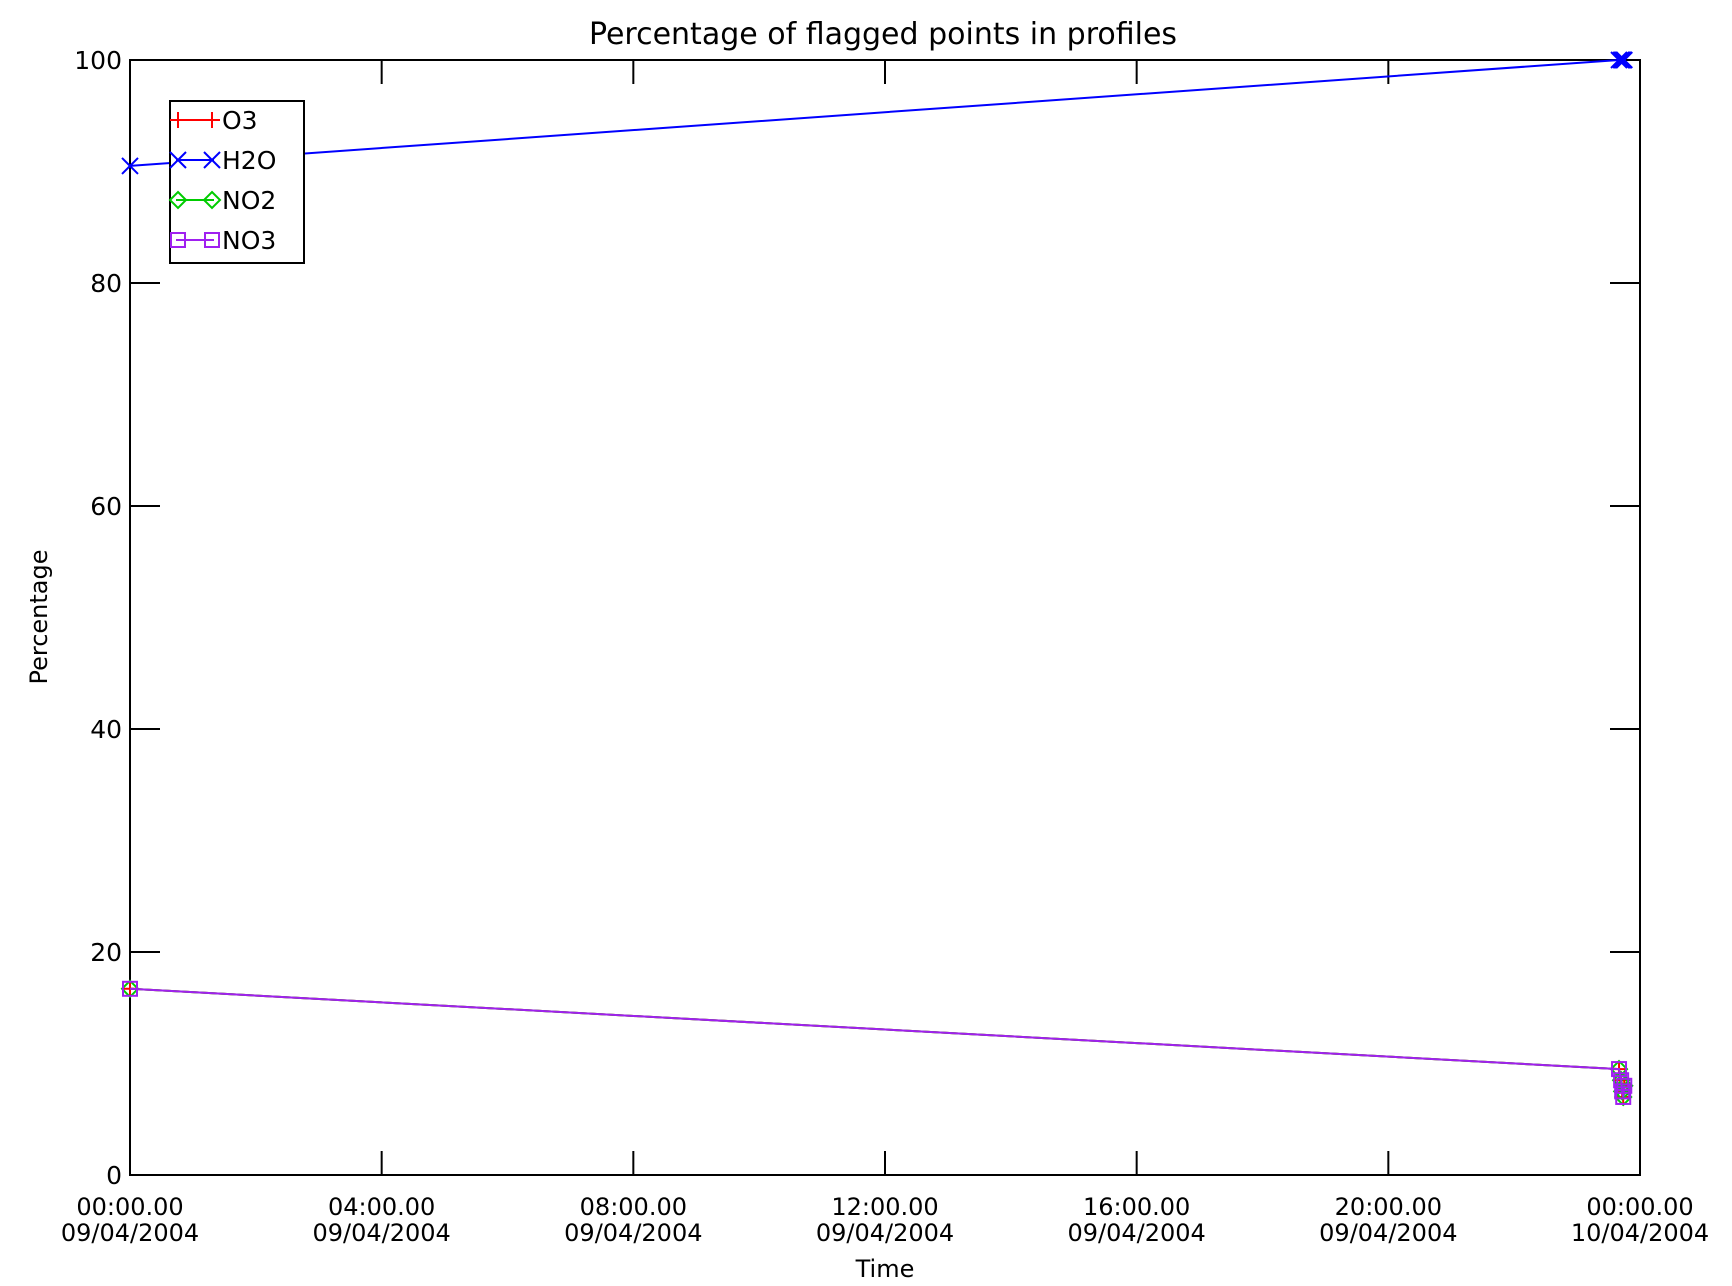  I want to click on legend-item-NO2: NO2, so click(222, 200).